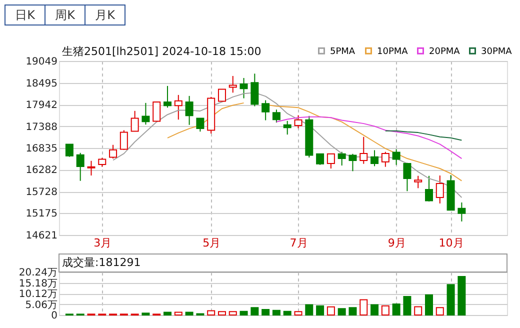 This screenshot has height=328, width=520. What do you see at coordinates (42, 149) in the screenshot?
I see `y-tick-label: 16835` at bounding box center [42, 149].